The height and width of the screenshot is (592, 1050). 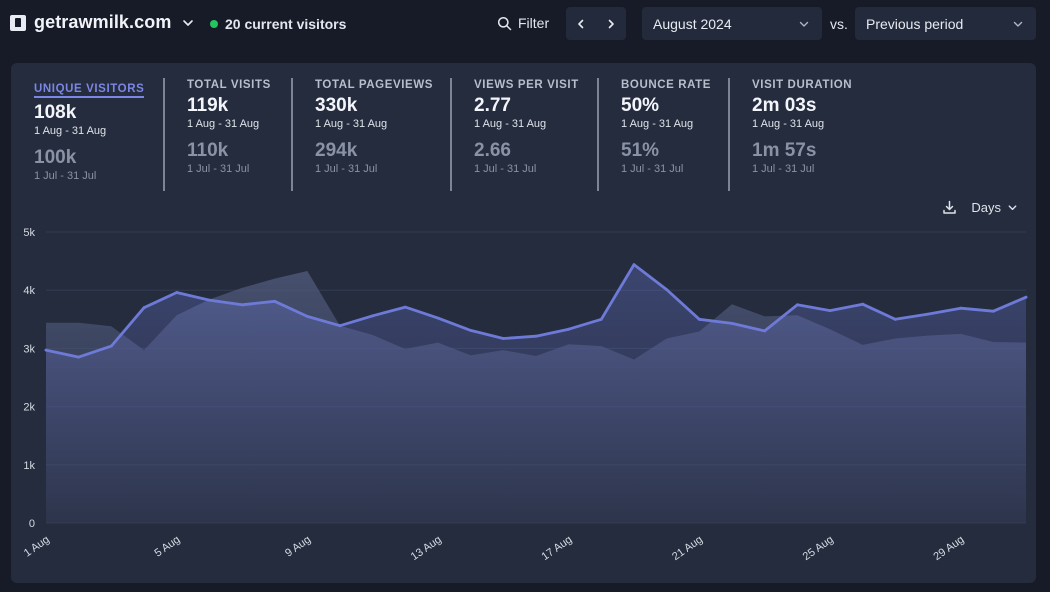 I want to click on site-switcher: getrawmilk.com, so click(x=102, y=22).